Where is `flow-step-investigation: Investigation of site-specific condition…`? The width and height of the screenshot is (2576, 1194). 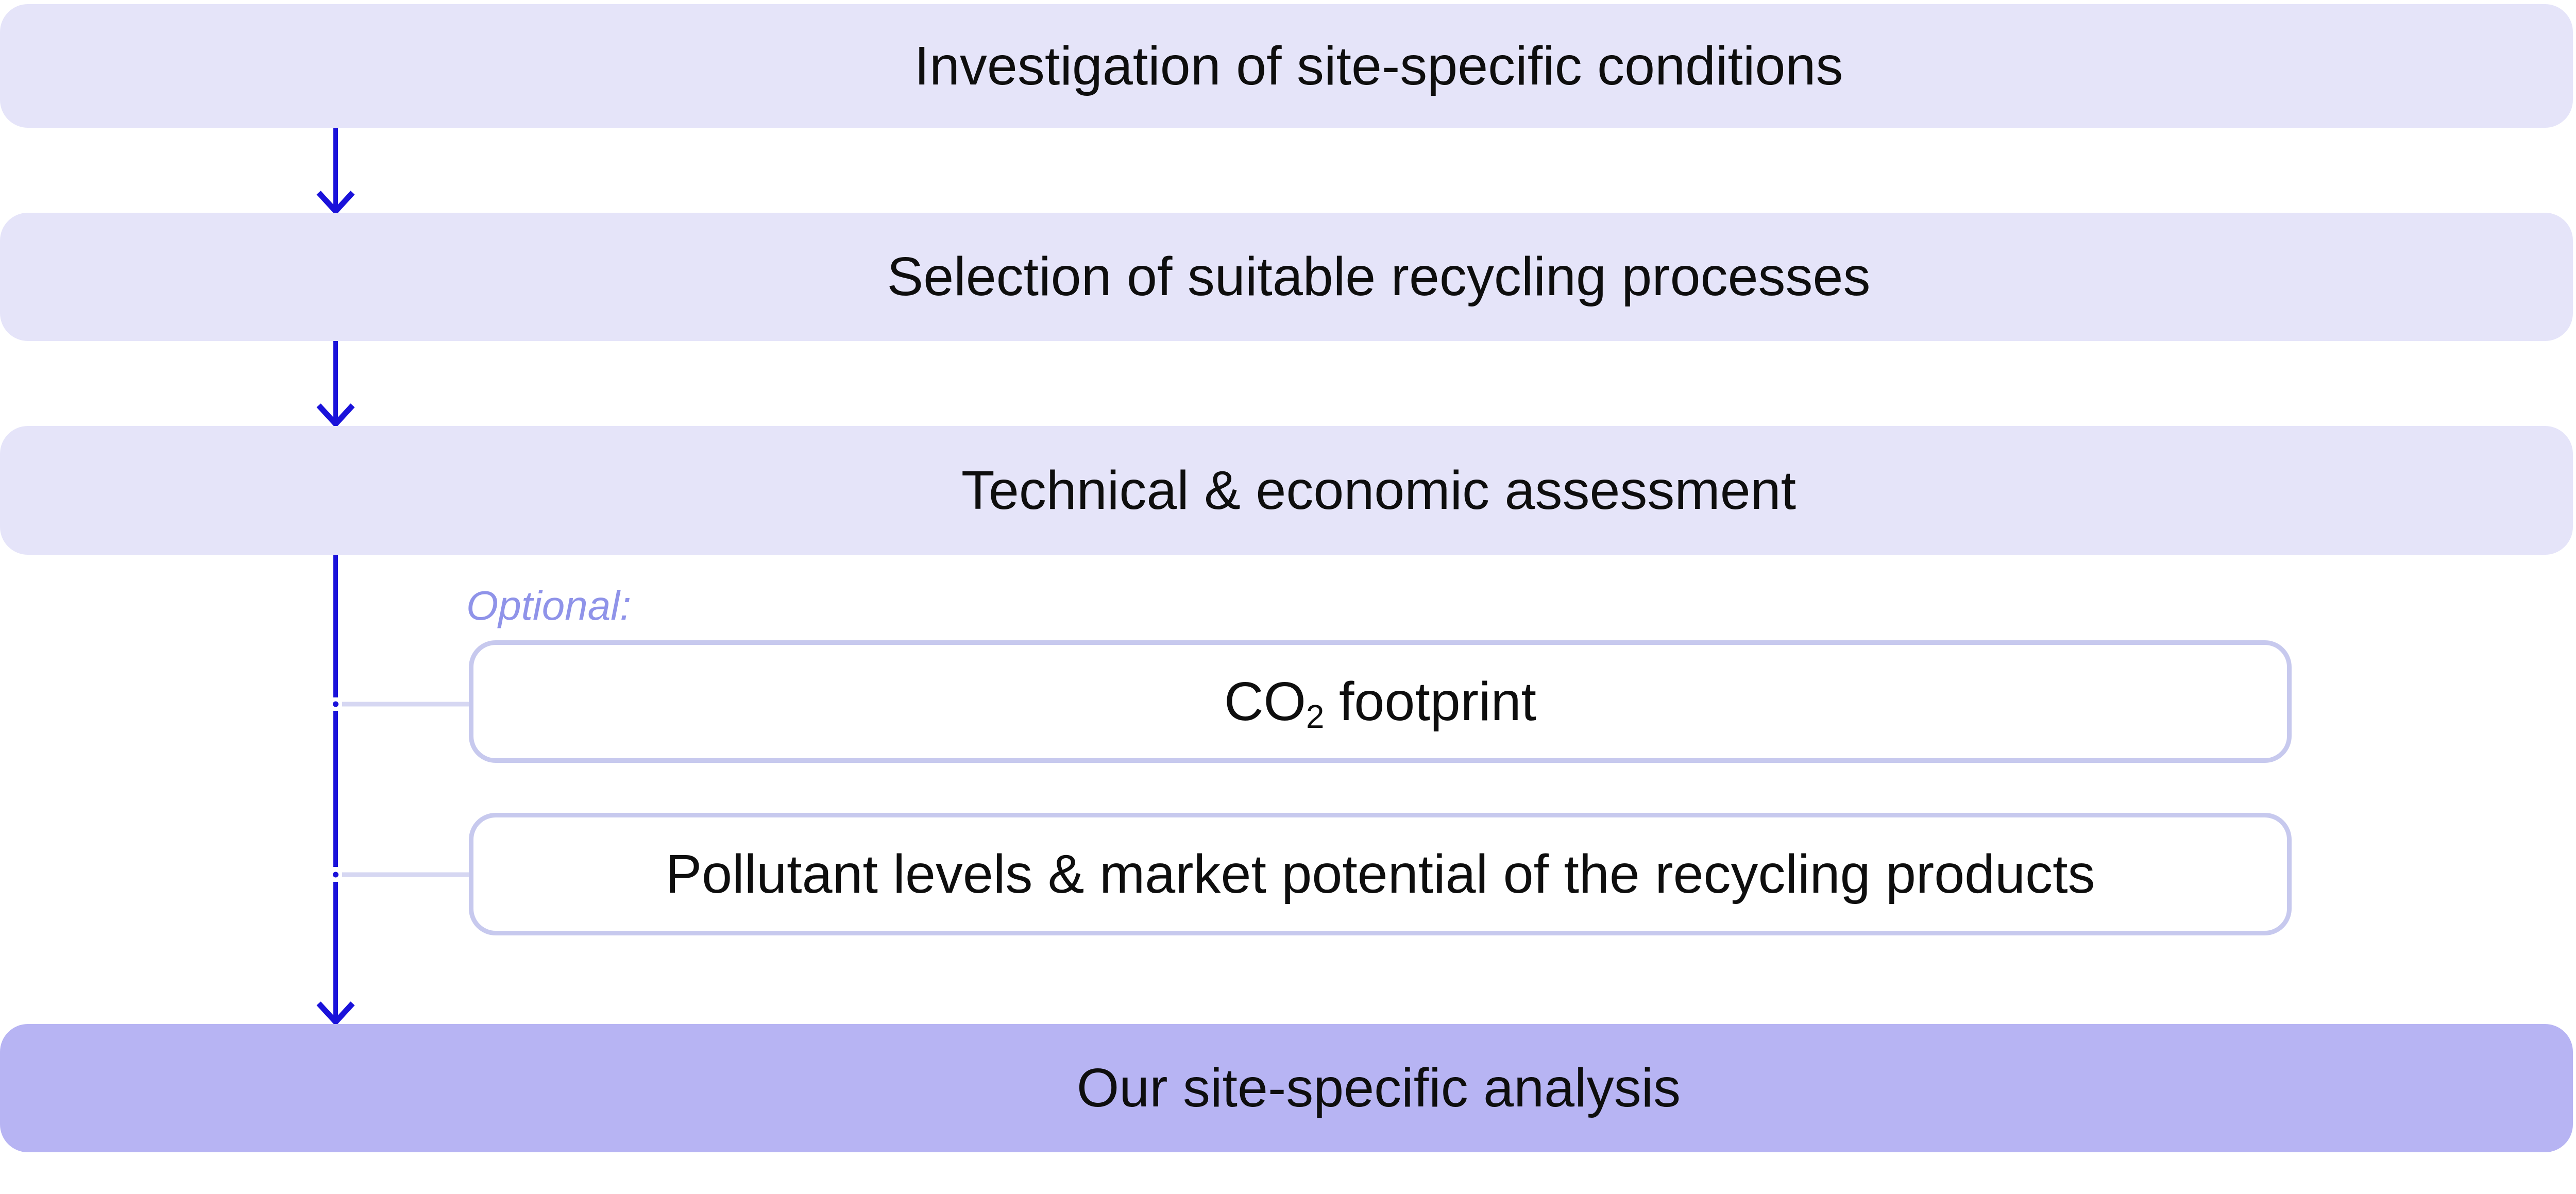 flow-step-investigation: Investigation of site-specific condition… is located at coordinates (1286, 66).